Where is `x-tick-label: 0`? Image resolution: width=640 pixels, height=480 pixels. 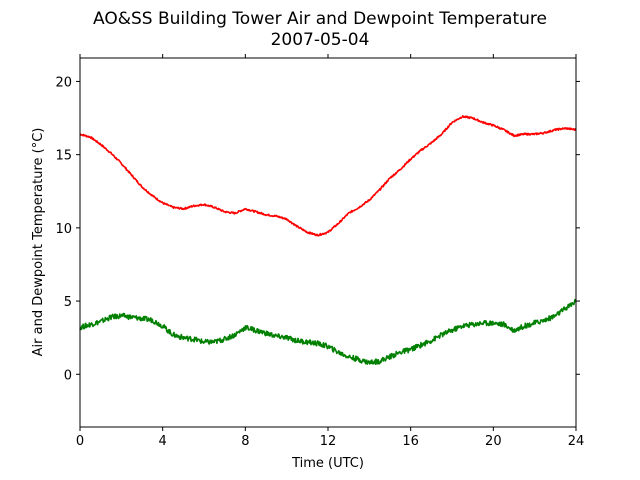 x-tick-label: 0 is located at coordinates (80, 441).